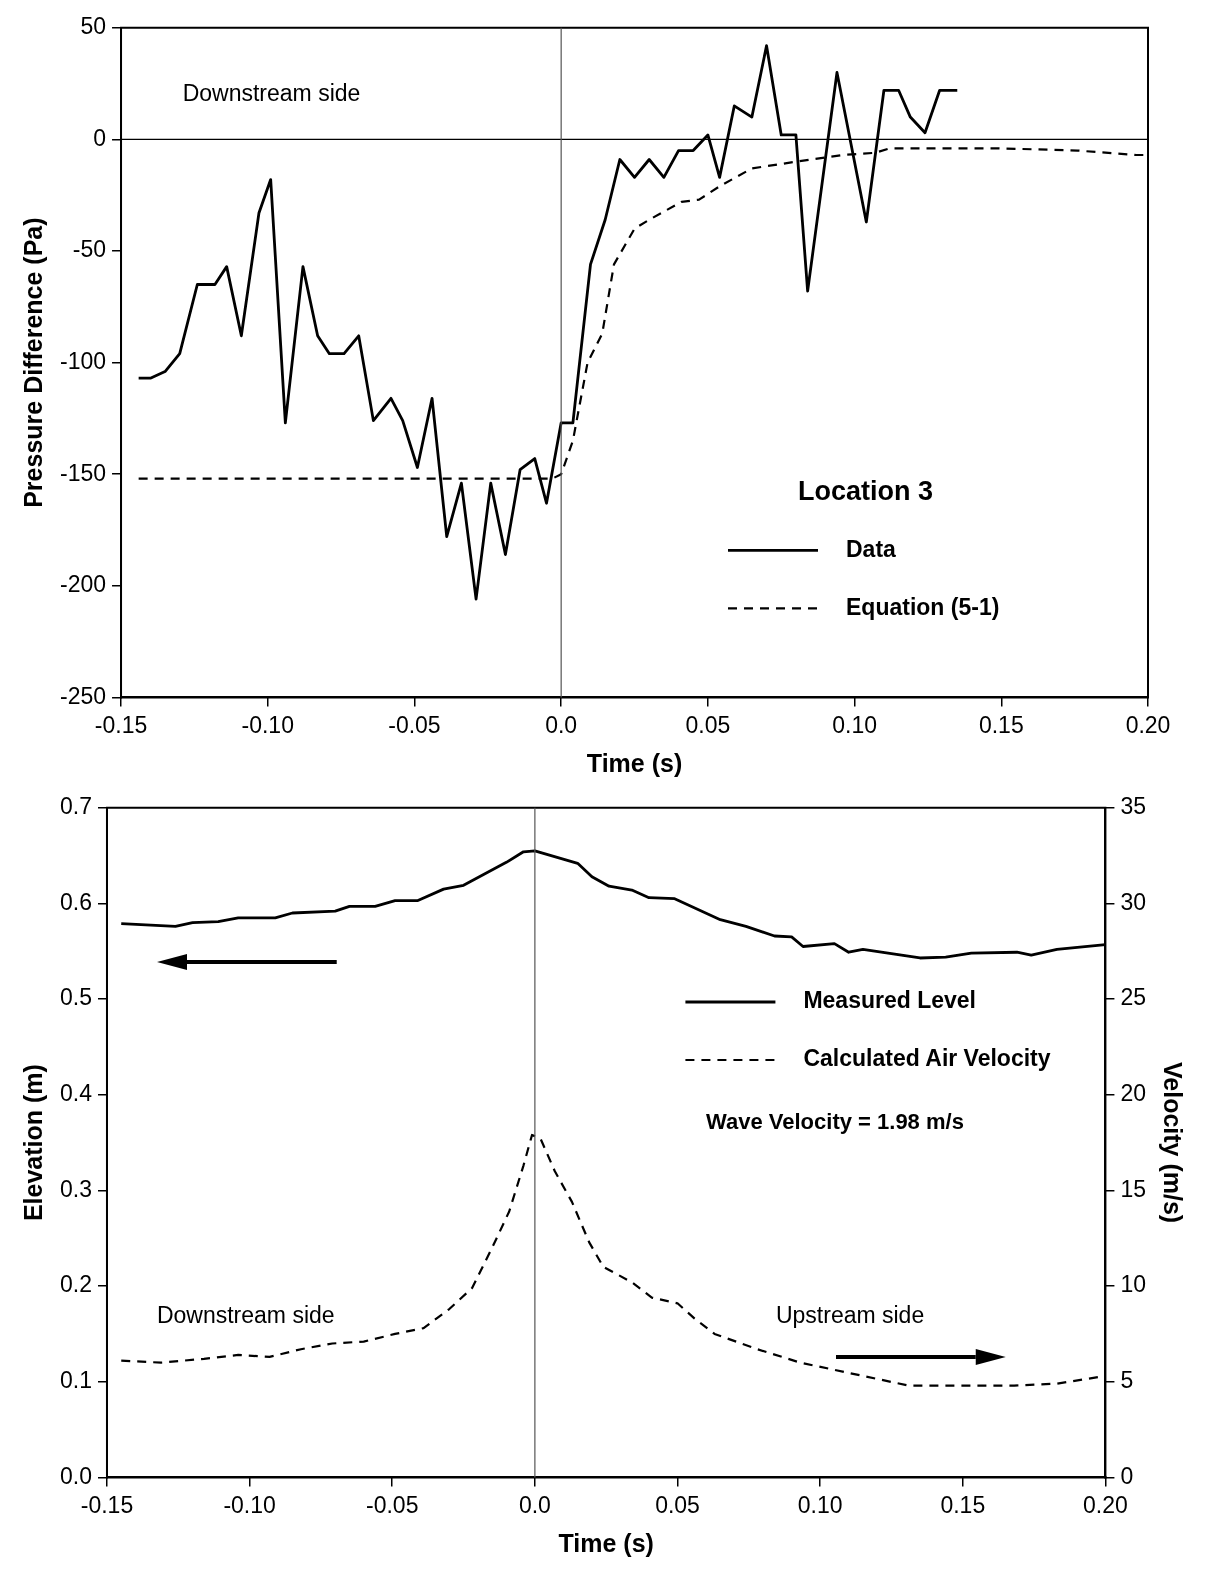 The image size is (1209, 1581). I want to click on y-tick-label: -100, so click(83, 360).